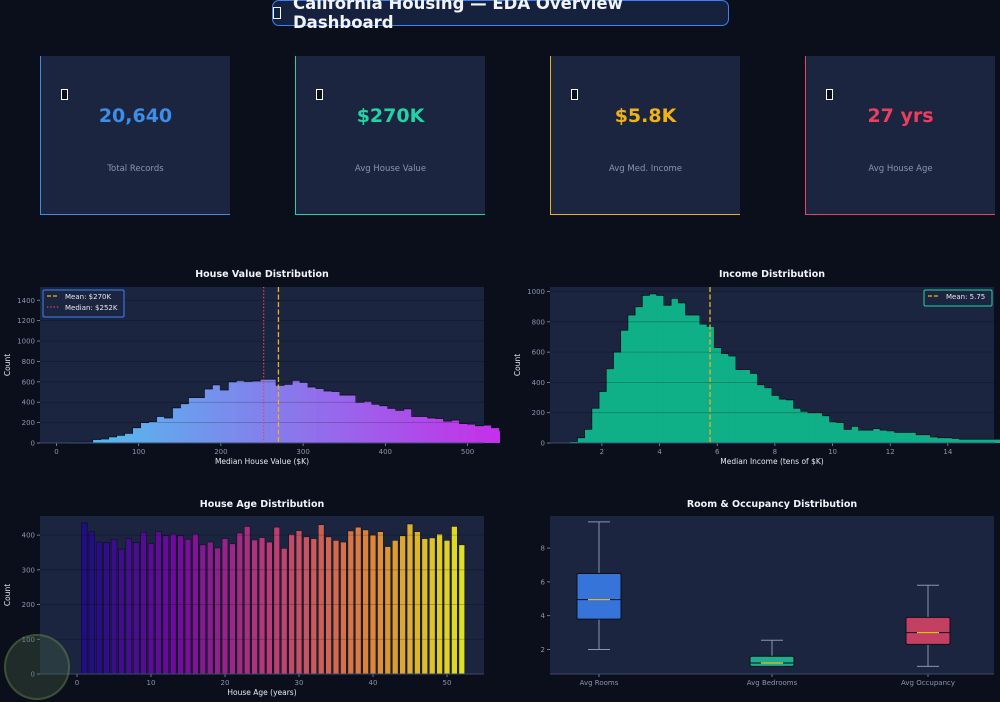 This screenshot has width=1000, height=702. I want to click on x-tick-label: 20, so click(225, 683).